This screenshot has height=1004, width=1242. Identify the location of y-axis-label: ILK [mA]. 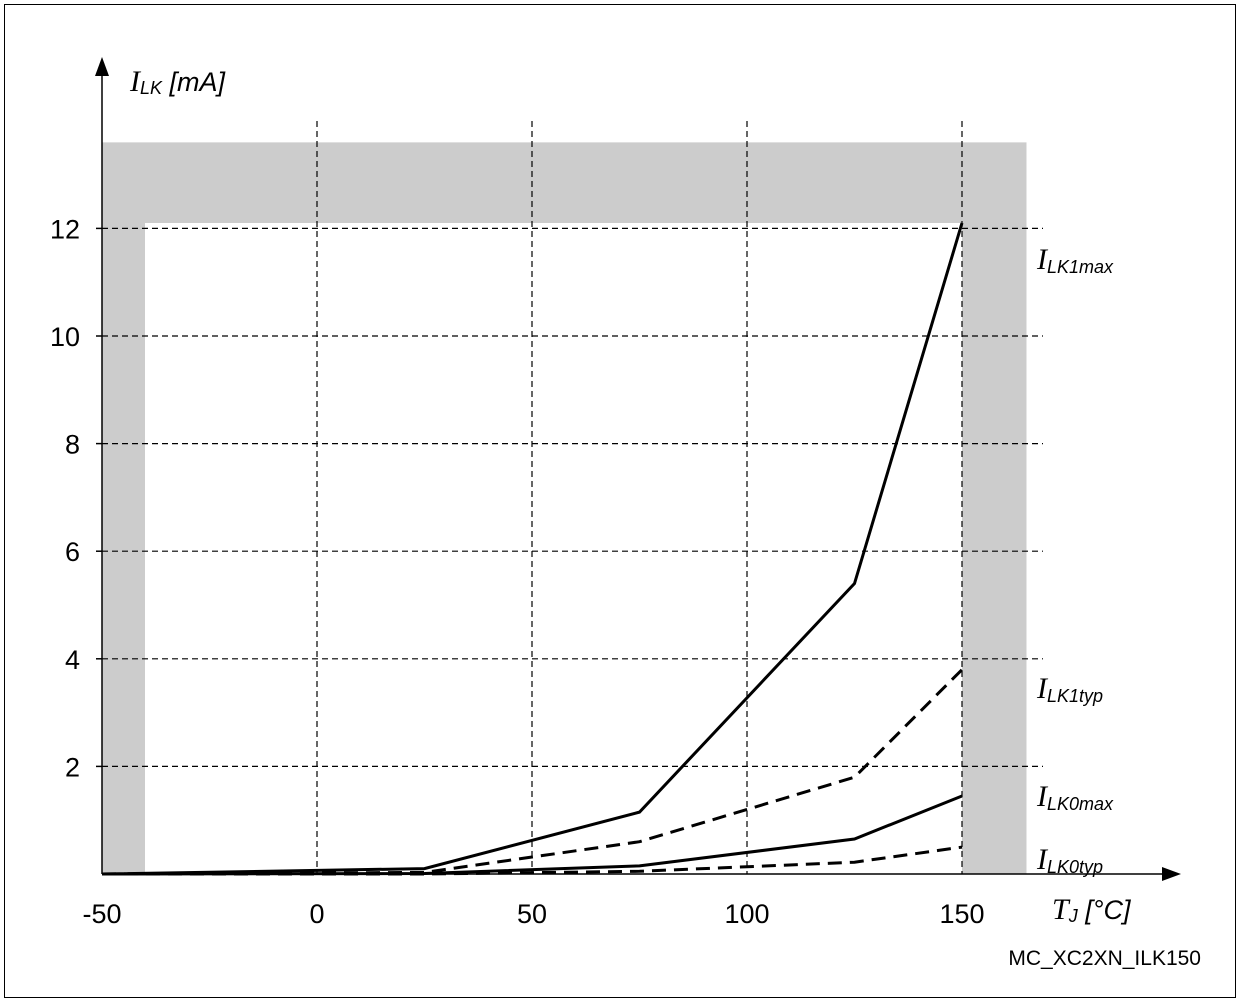
(178, 81).